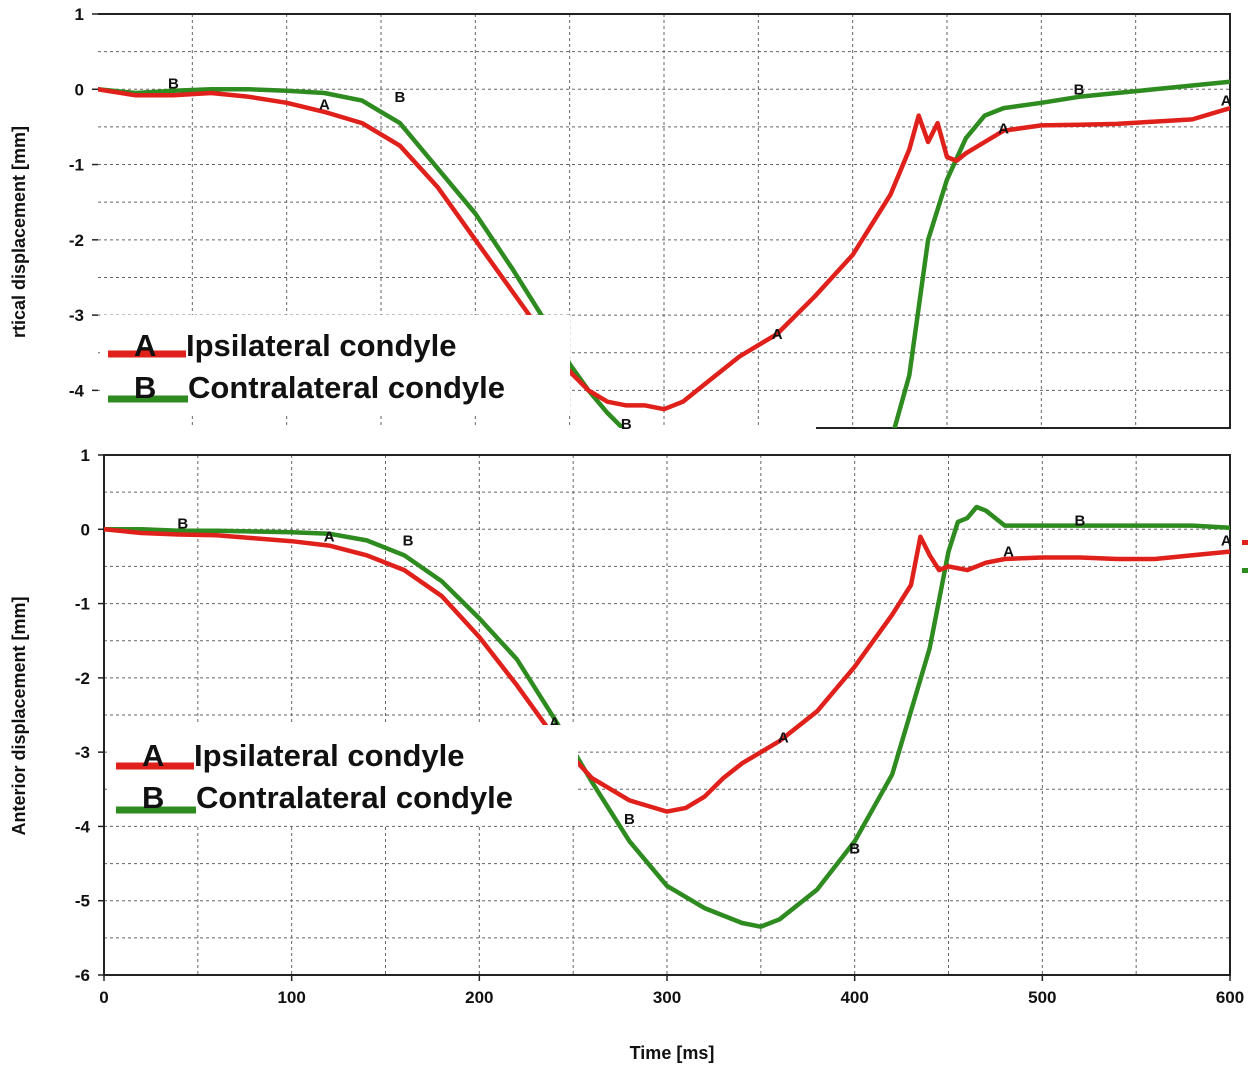 Image resolution: width=1255 pixels, height=1069 pixels. Describe the element at coordinates (1230, 997) in the screenshot. I see `anterior-x-tick-label: 600` at that location.